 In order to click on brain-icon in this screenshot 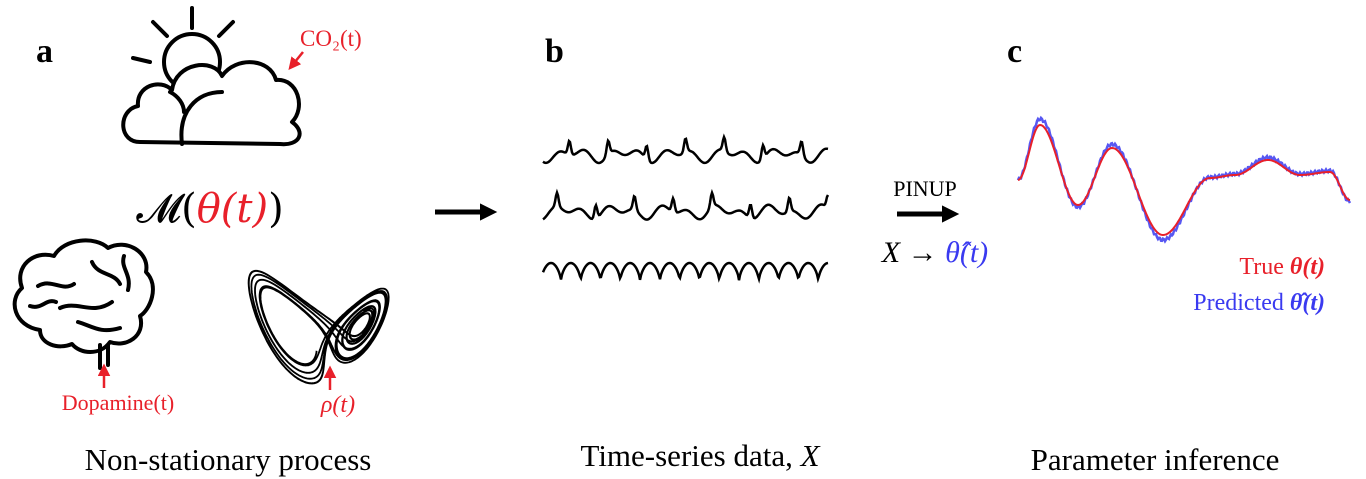, I will do `click(83, 304)`.